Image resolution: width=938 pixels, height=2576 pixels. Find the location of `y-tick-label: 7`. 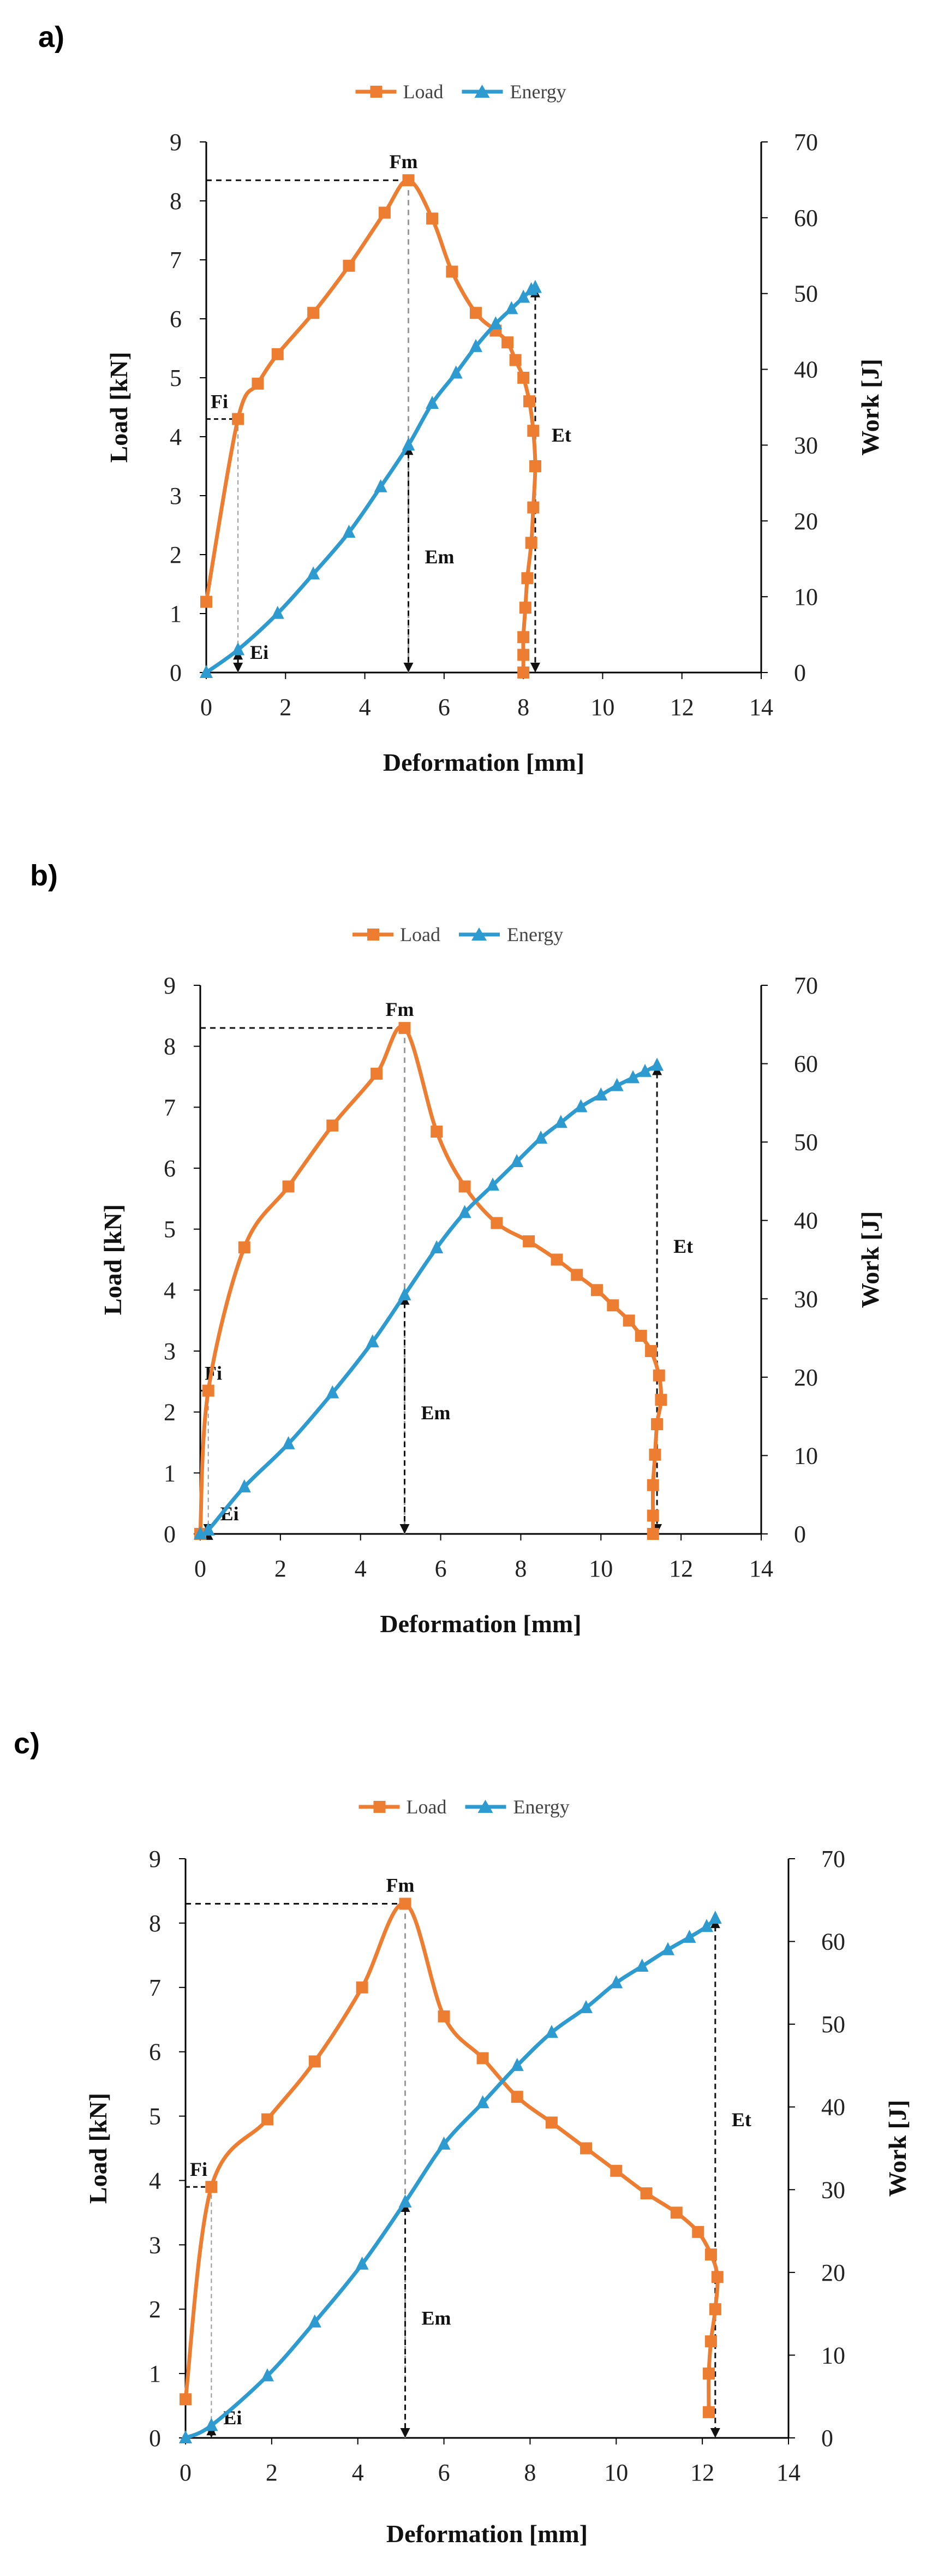

y-tick-label: 7 is located at coordinates (176, 260).